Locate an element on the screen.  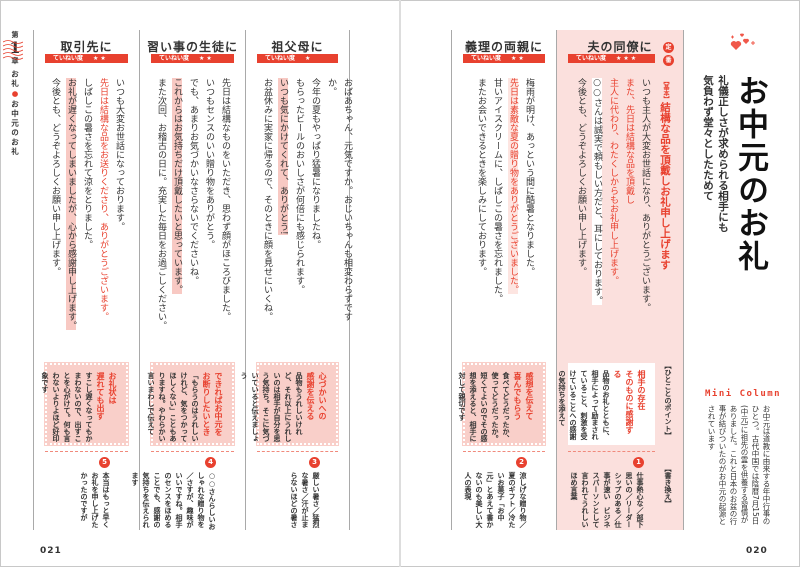
letter-line: もらったビールのおいしさが何倍にも感じられます。 is located at coordinates (299, 208).